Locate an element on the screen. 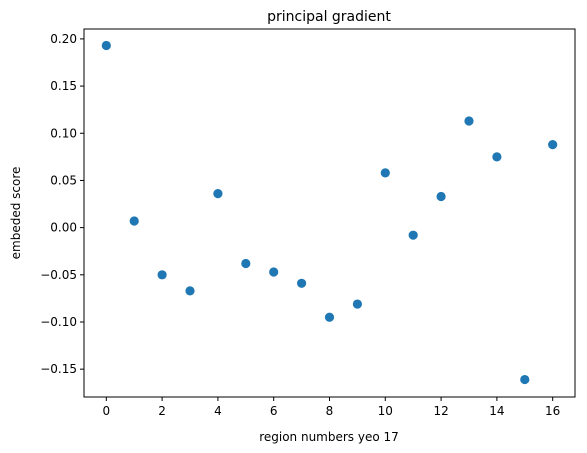 The height and width of the screenshot is (453, 587). y-tick-label: 0.05 is located at coordinates (63, 180).